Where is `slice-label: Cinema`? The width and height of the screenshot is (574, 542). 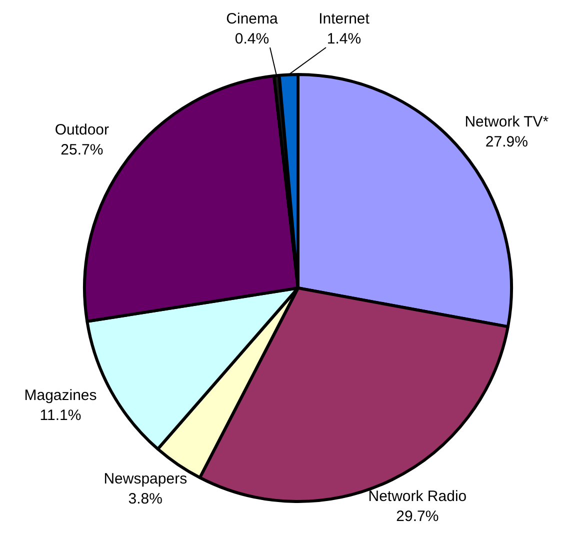
slice-label: Cinema is located at coordinates (252, 19).